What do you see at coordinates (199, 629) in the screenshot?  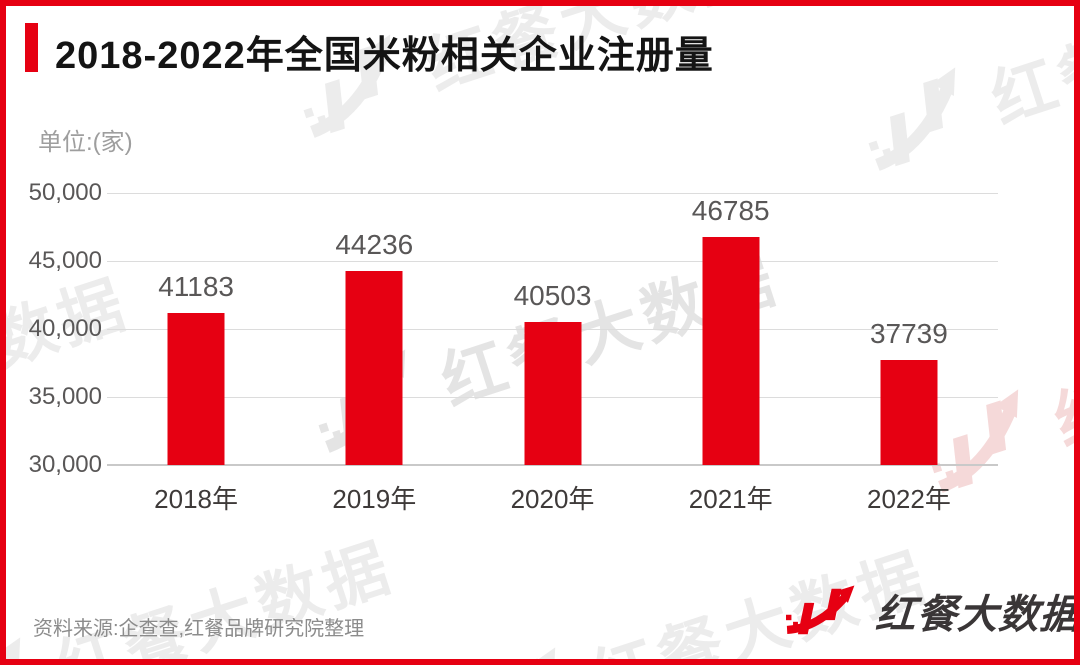 I see `data-source-note: 资料来源:企查查,红餐品牌研究院整理` at bounding box center [199, 629].